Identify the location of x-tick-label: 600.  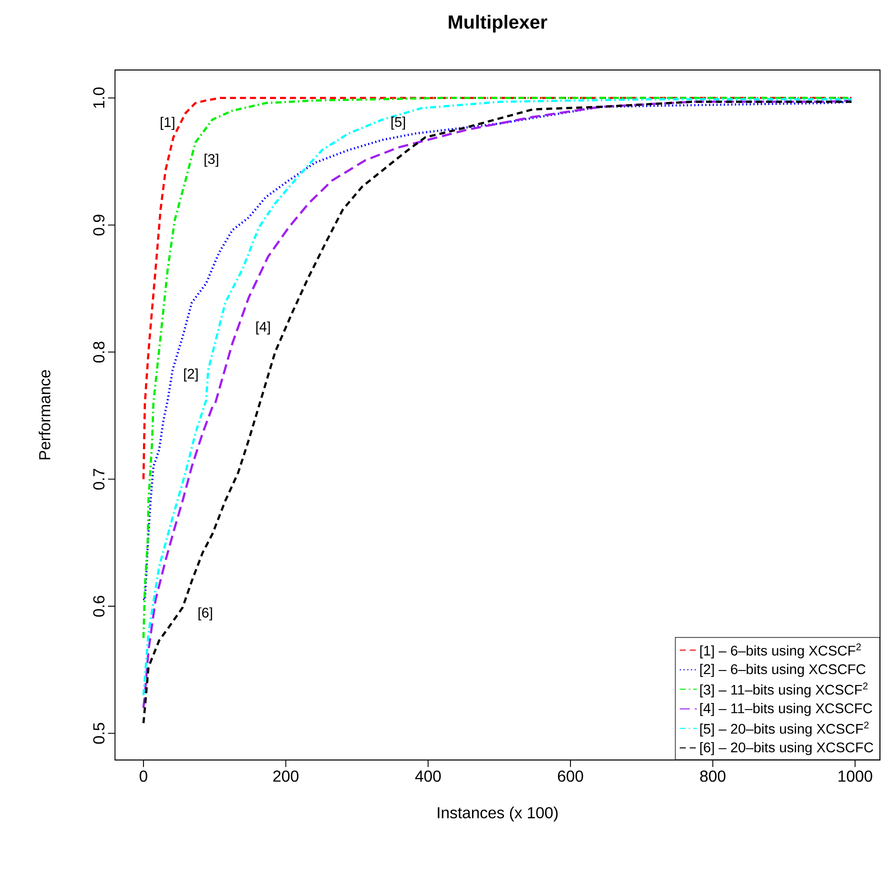
(571, 776).